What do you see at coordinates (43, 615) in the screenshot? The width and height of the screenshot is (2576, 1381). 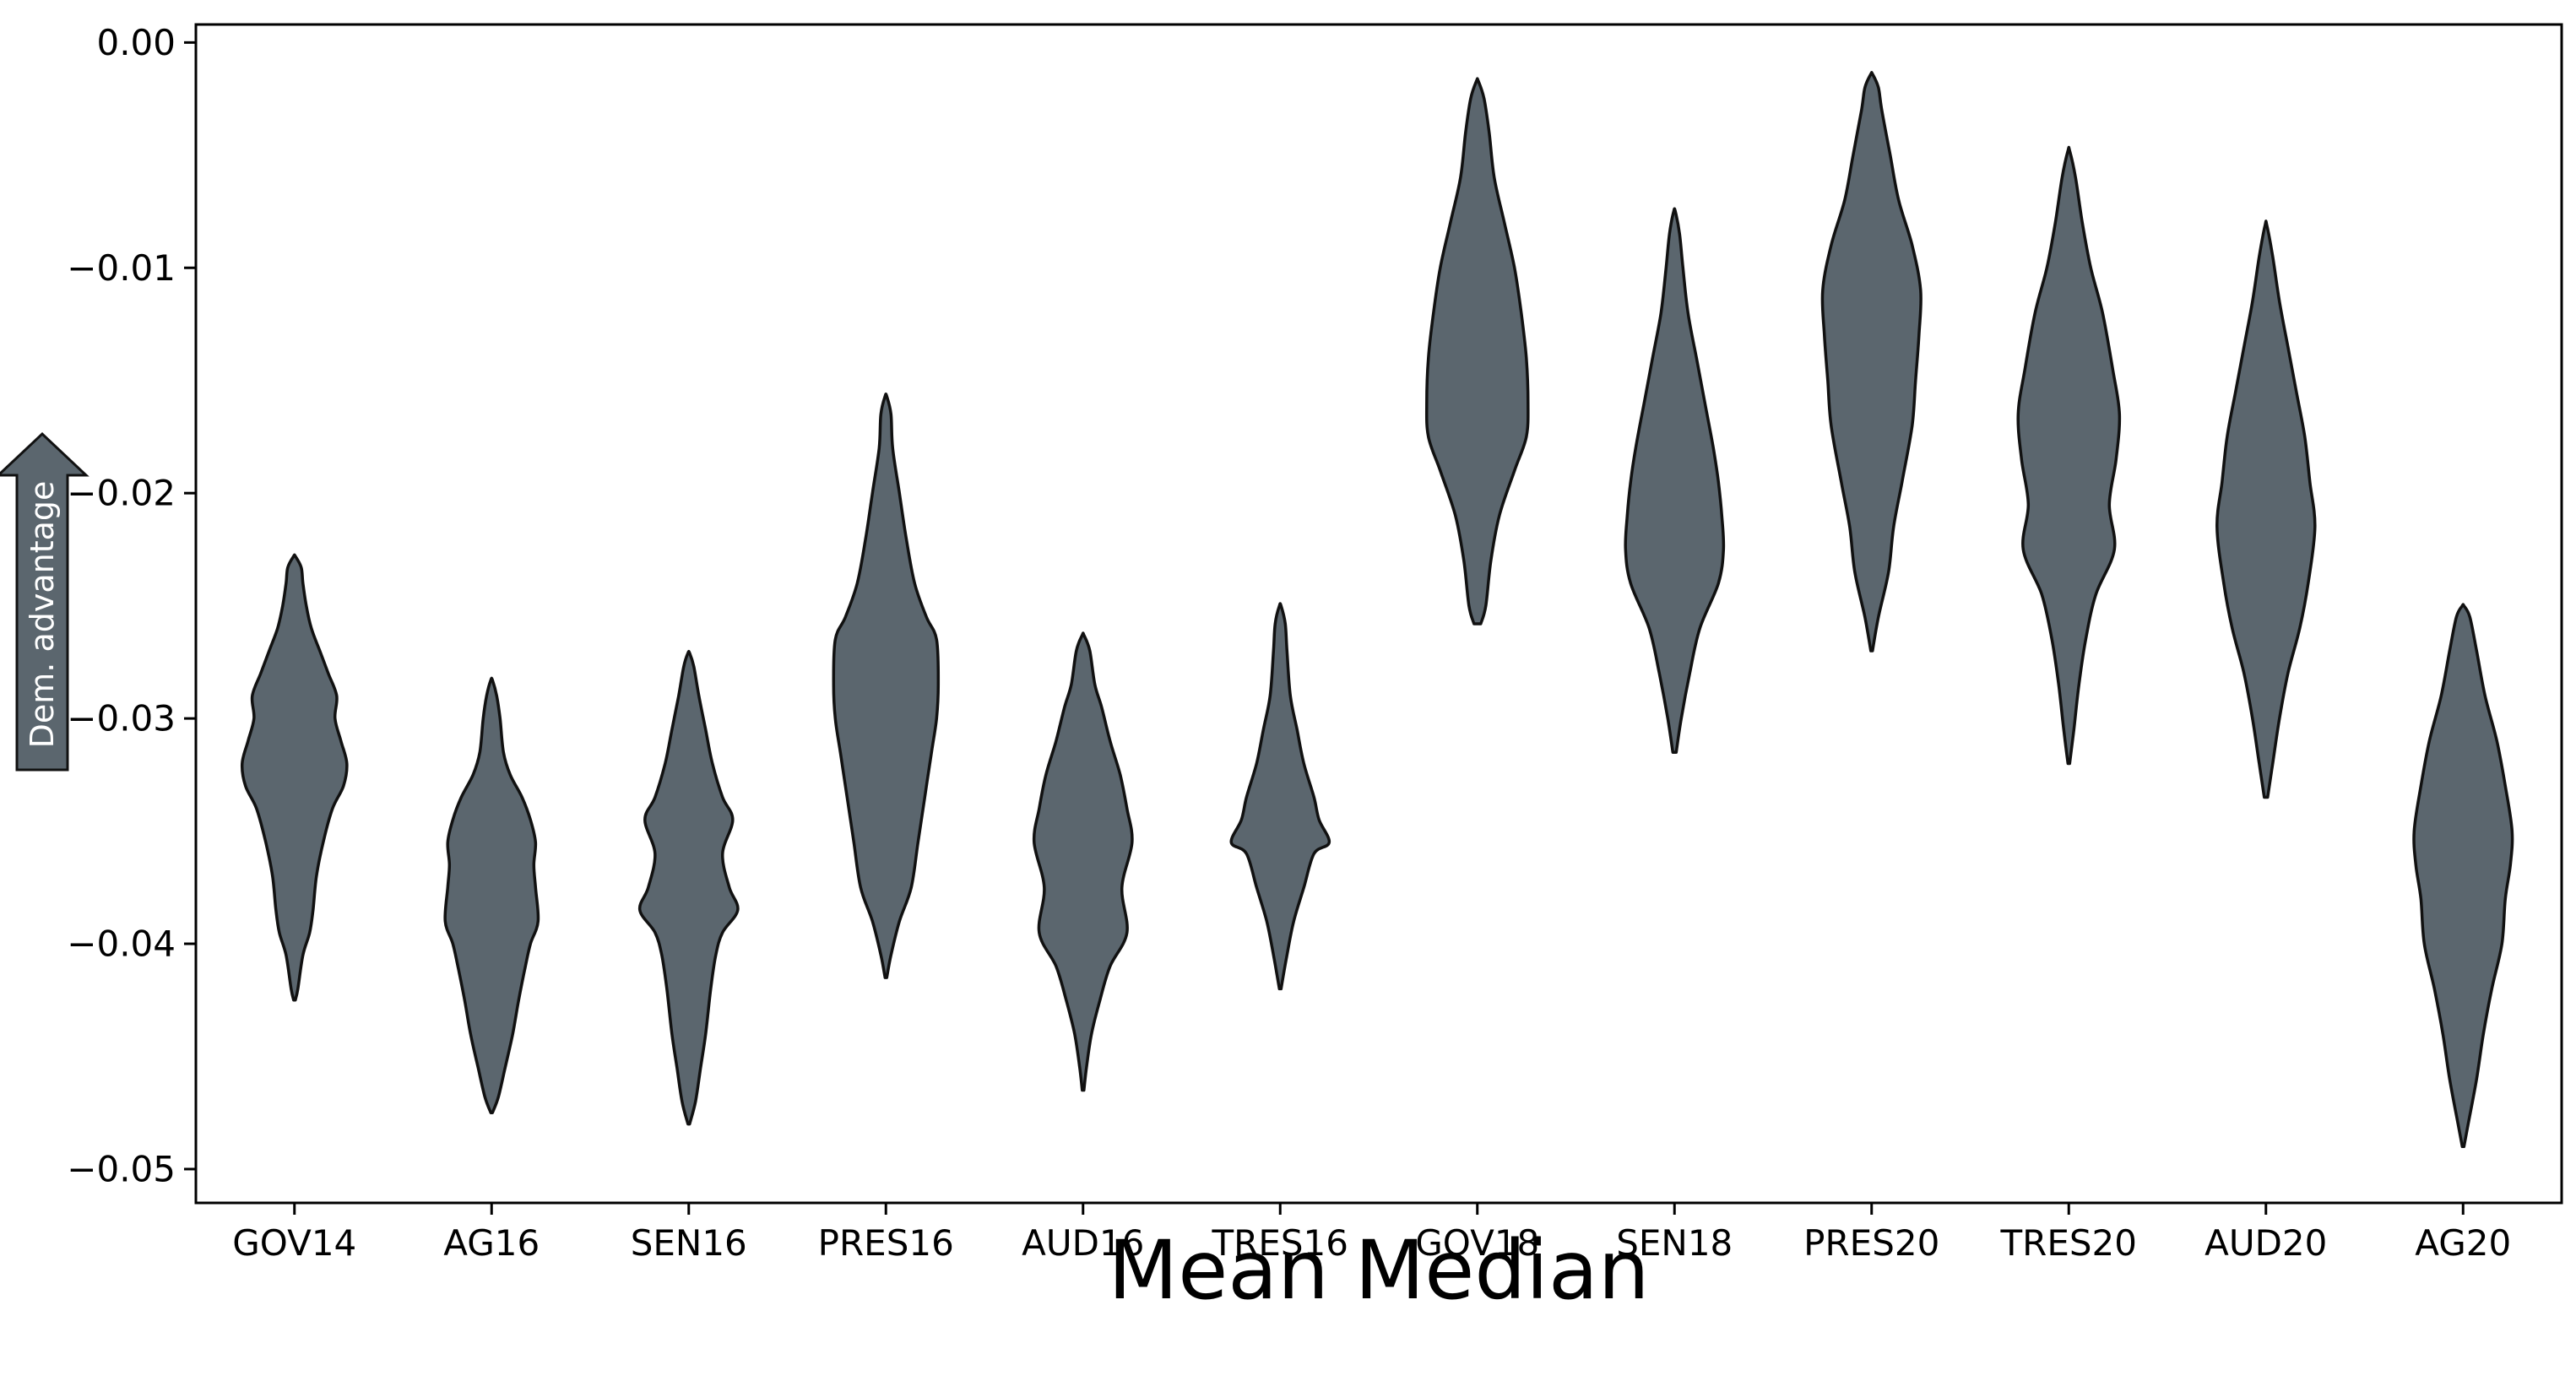 I see `y-axis-title: Dem. advantage` at bounding box center [43, 615].